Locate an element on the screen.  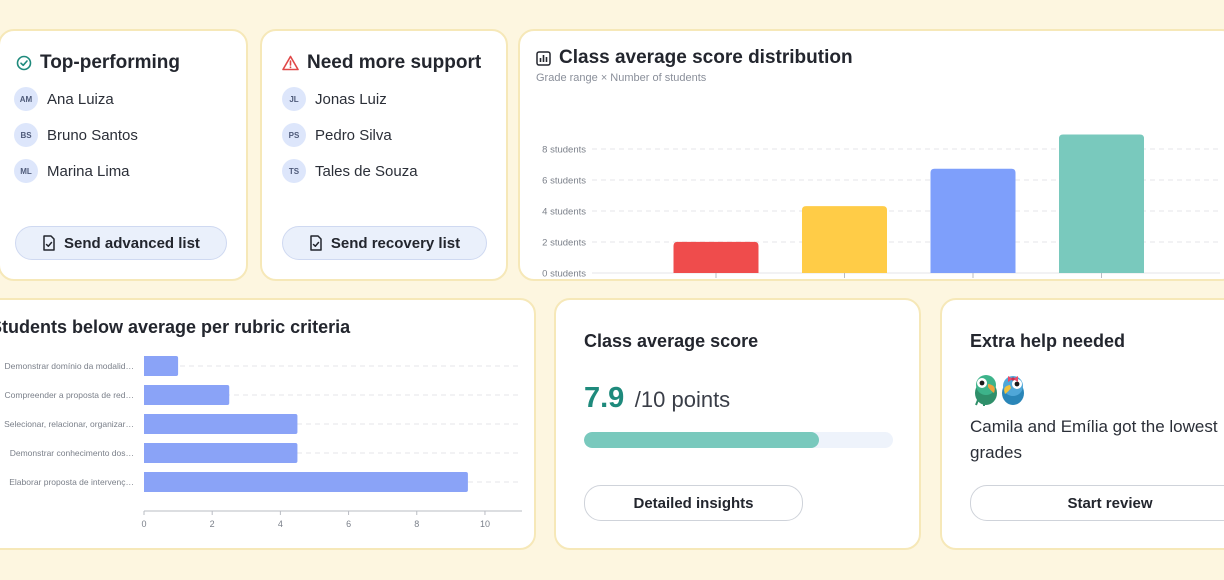
top-performing-title: Top-performing is located at coordinates (98, 63).